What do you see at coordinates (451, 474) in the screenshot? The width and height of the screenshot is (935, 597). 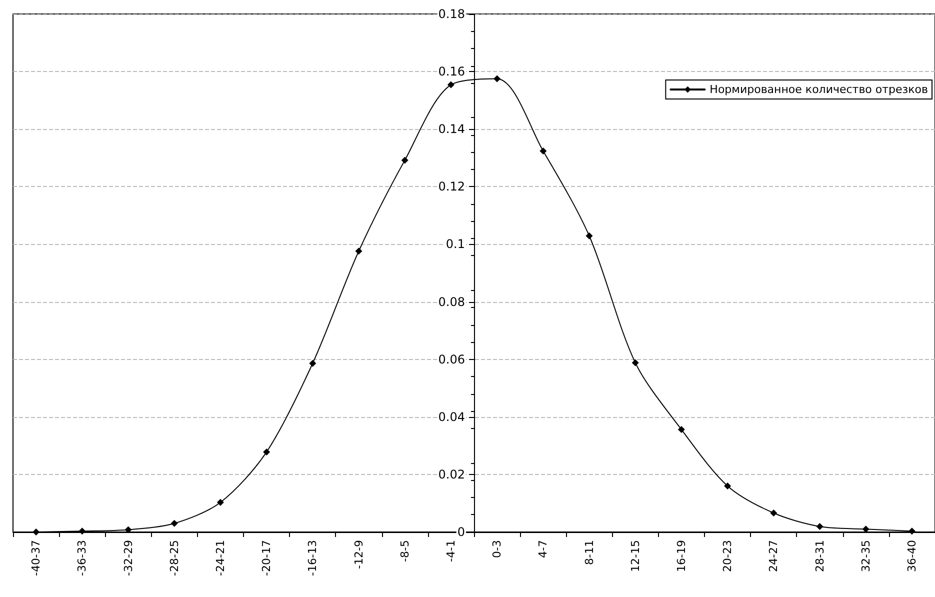 I see `y-tick-label: 0.02` at bounding box center [451, 474].